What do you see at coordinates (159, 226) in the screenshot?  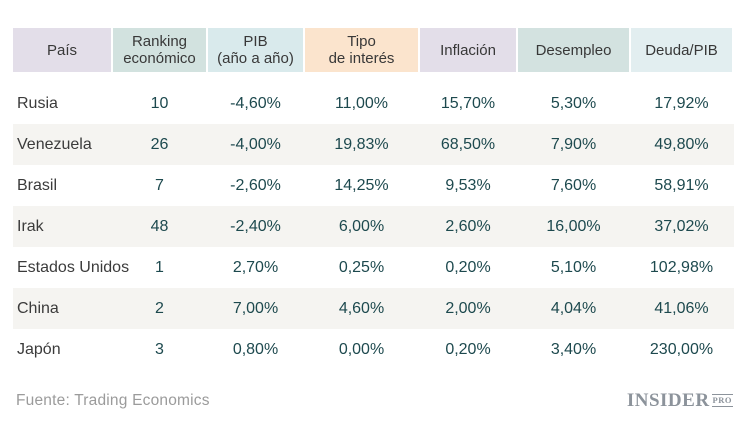 I see `cell-ranking: 48` at bounding box center [159, 226].